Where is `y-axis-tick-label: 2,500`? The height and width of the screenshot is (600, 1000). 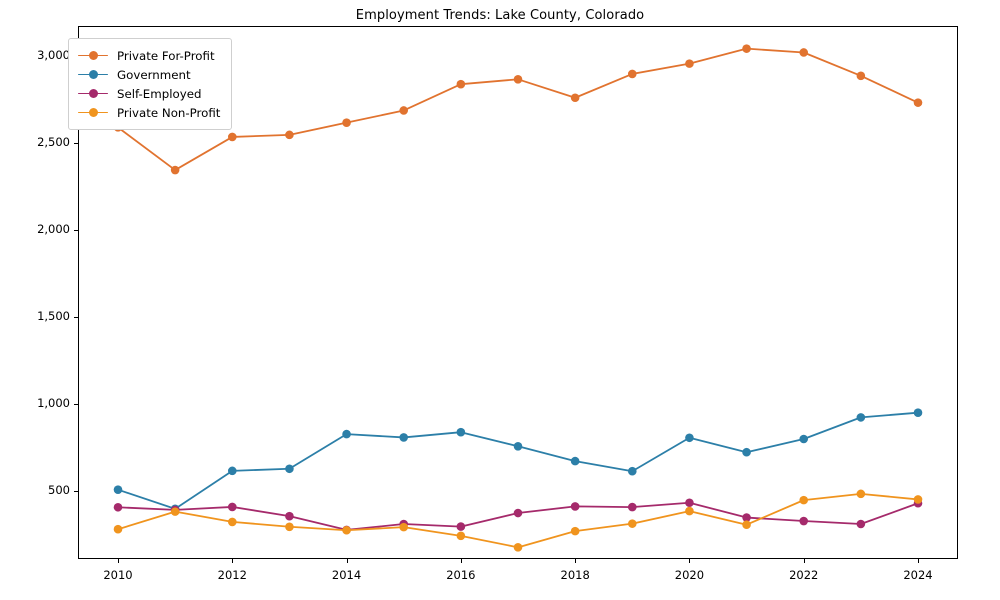
y-axis-tick-label: 2,500 is located at coordinates (53, 141).